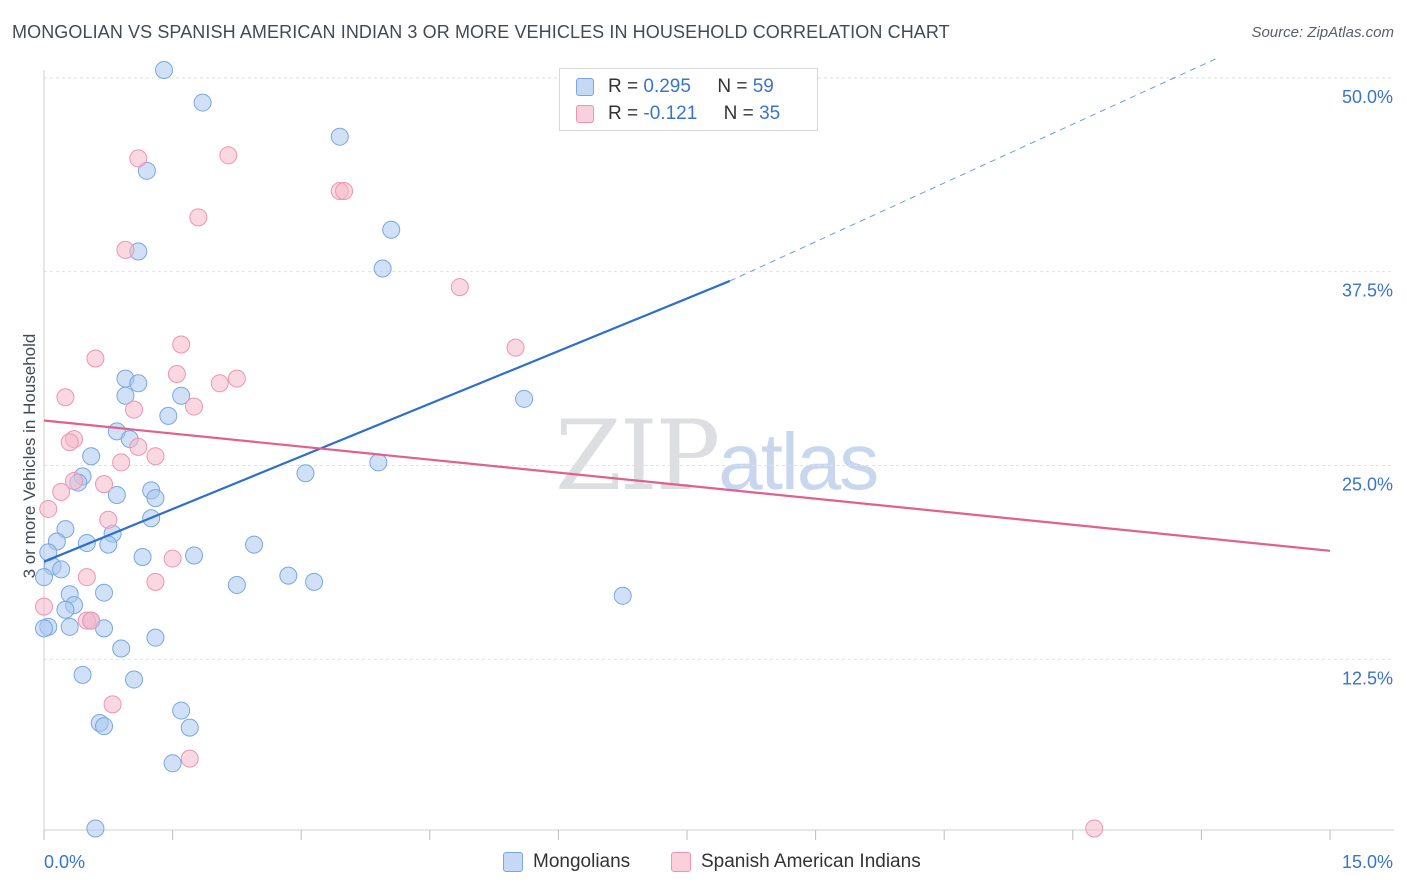  What do you see at coordinates (974, 169) in the screenshot?
I see `trend-extension-mongolians` at bounding box center [974, 169].